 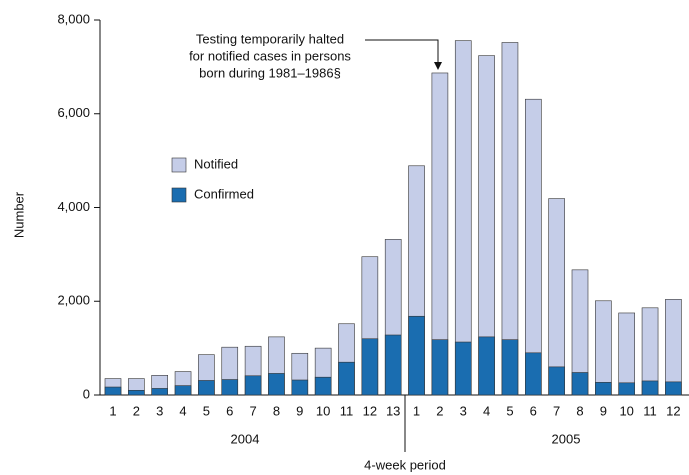 What do you see at coordinates (402, 51) in the screenshot?
I see `annotation-arrow` at bounding box center [402, 51].